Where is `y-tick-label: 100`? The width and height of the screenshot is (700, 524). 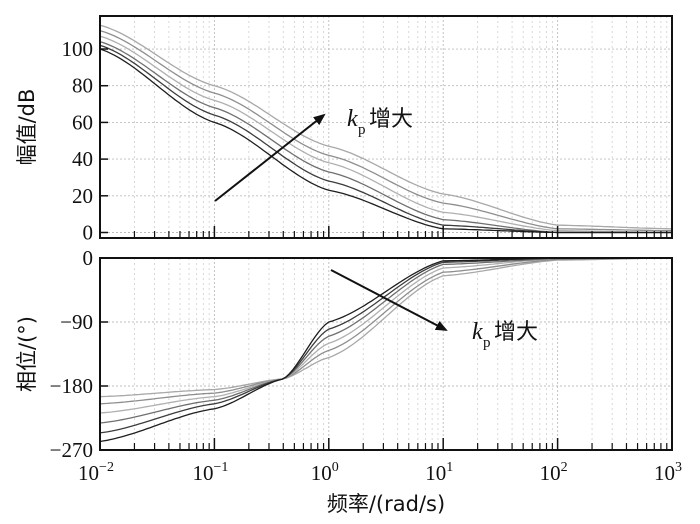 y-tick-label: 100 is located at coordinates (78, 49).